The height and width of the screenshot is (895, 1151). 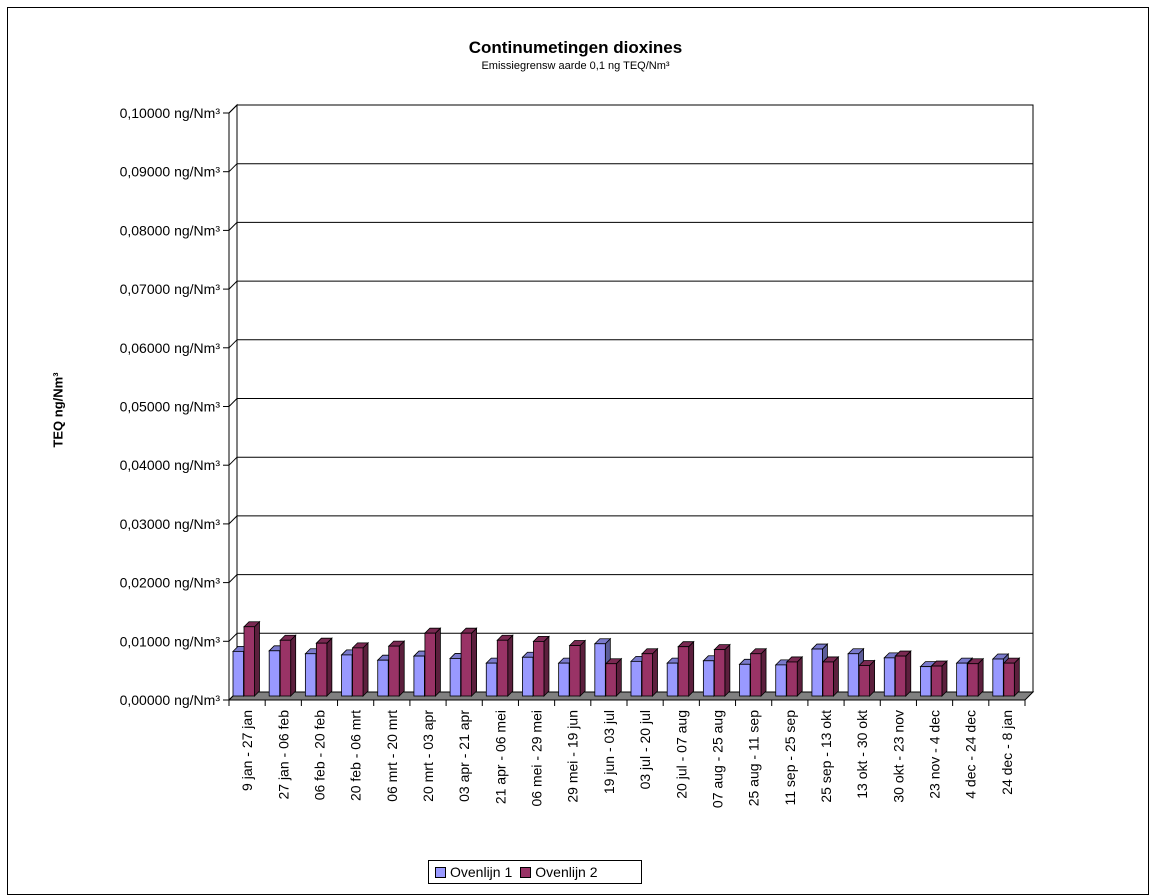 What do you see at coordinates (247, 750) in the screenshot?
I see `x-tick-label: 9 jan - 27 jan` at bounding box center [247, 750].